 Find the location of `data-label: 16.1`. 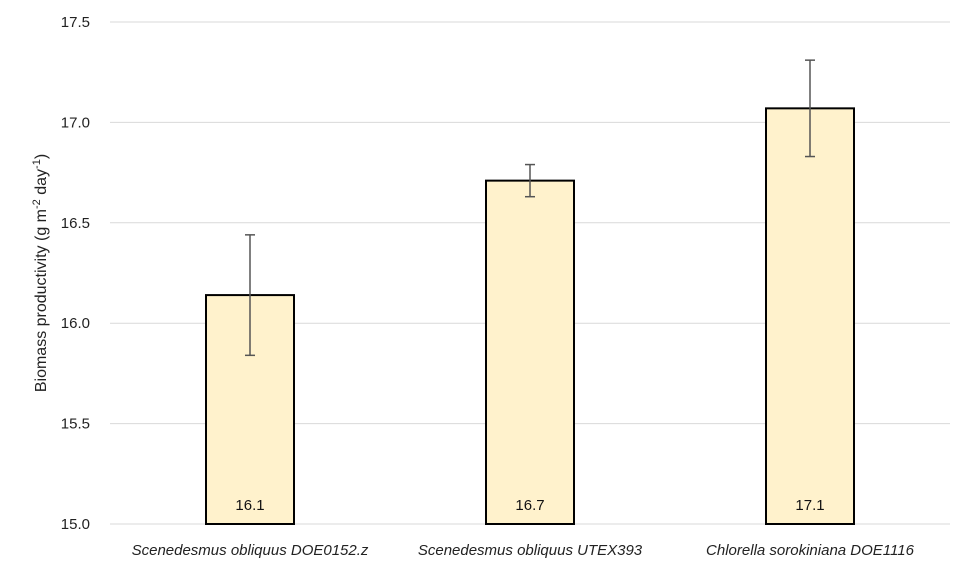

data-label: 16.1 is located at coordinates (249, 505).